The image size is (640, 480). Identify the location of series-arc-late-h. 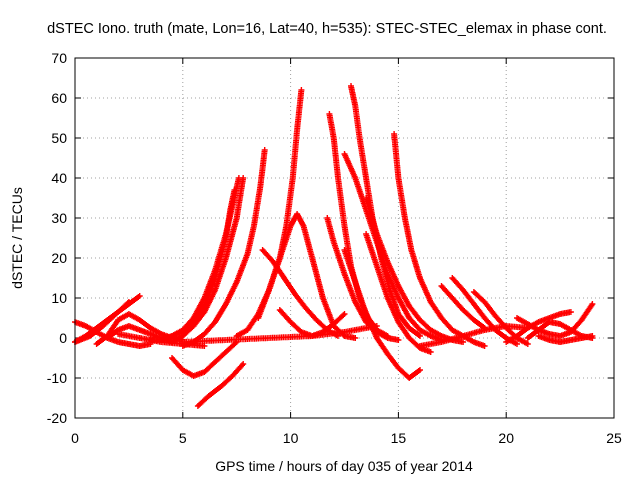
(565, 339).